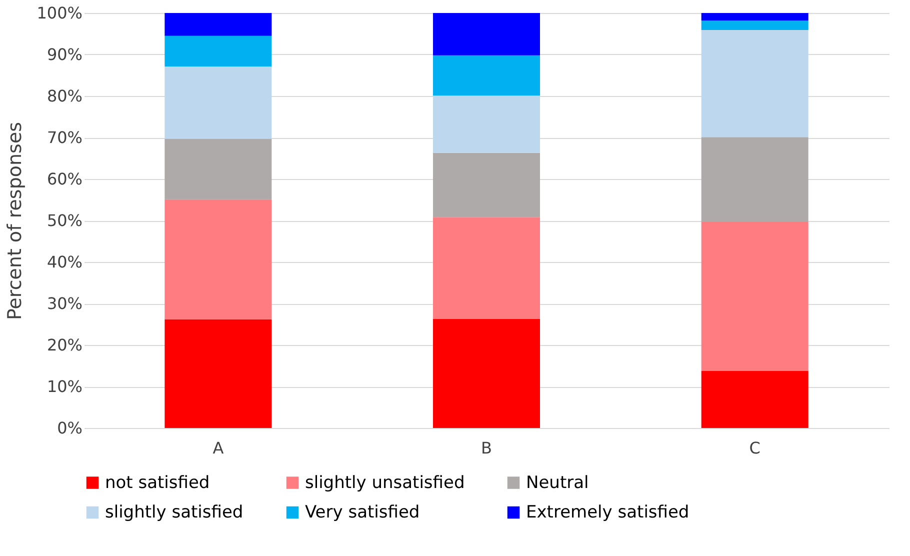  I want to click on legend-label: Neutral, so click(557, 482).